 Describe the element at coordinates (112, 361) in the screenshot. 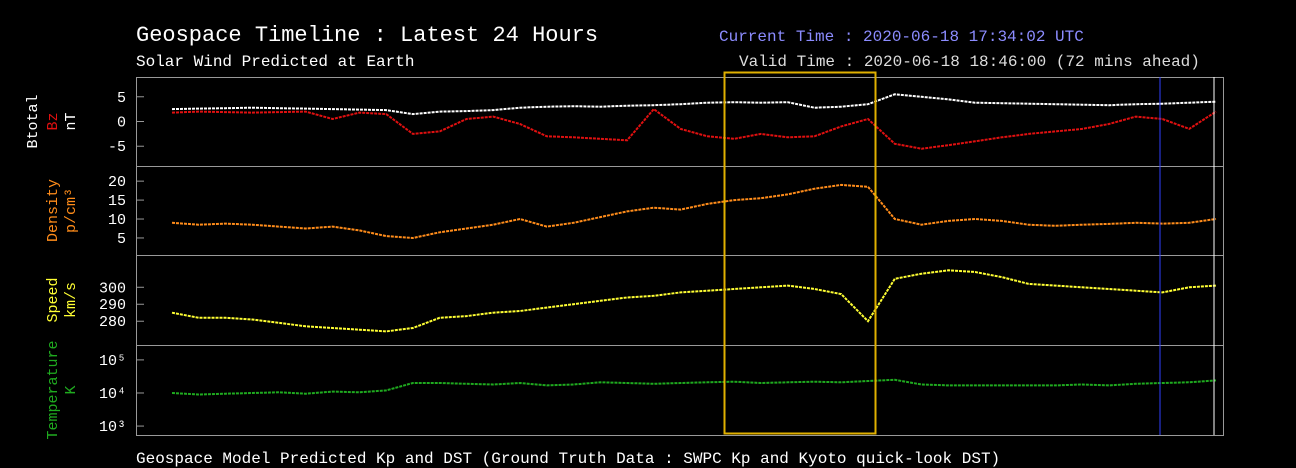

I see `y-tick-label: 10⁵` at that location.